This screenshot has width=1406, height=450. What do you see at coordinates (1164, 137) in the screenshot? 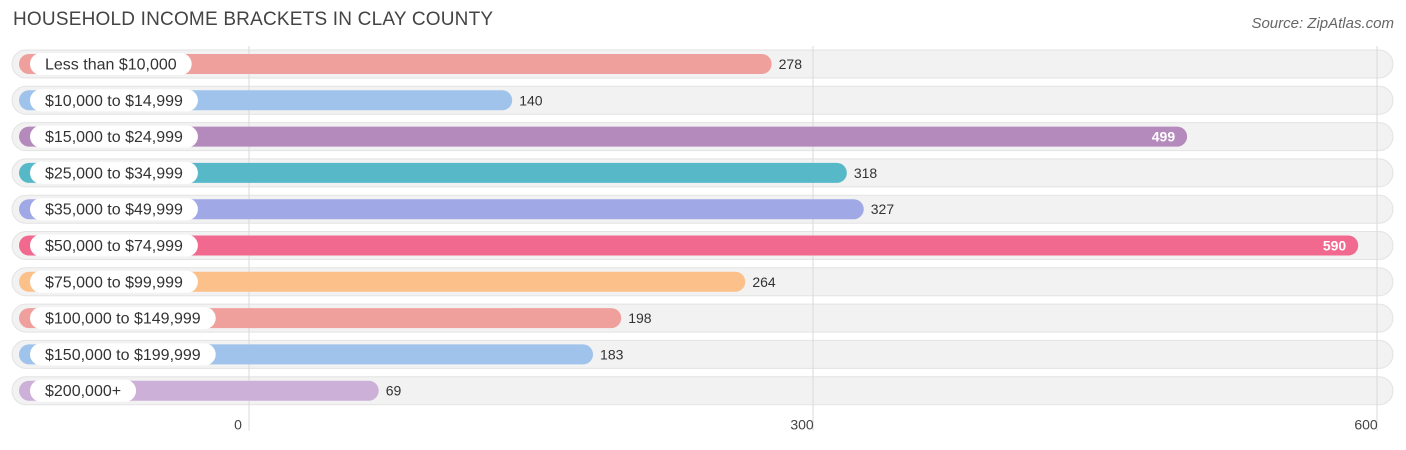
I see `value-label: 499` at bounding box center [1164, 137].